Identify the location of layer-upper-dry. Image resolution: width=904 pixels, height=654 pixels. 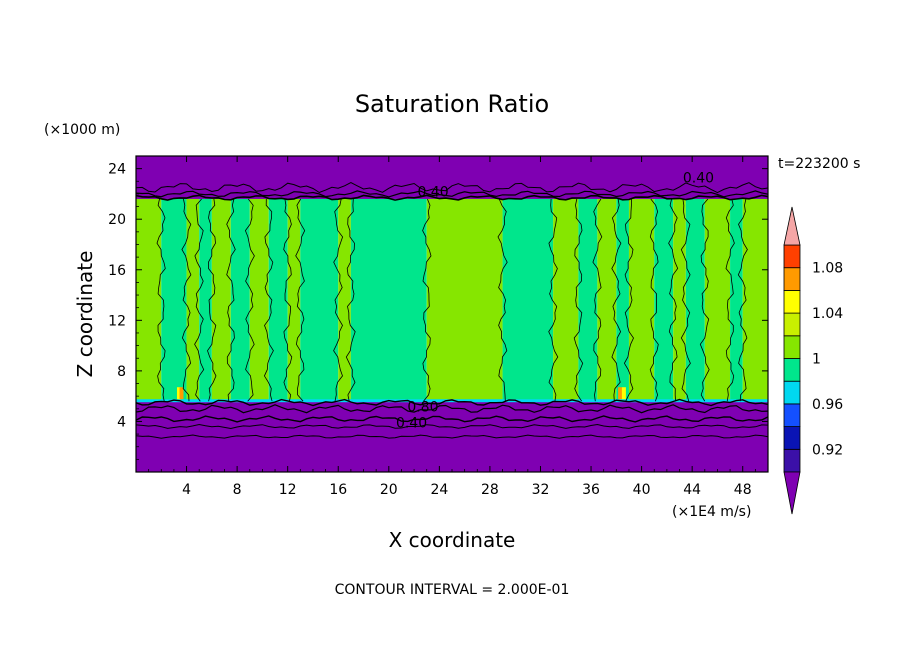
(452, 177).